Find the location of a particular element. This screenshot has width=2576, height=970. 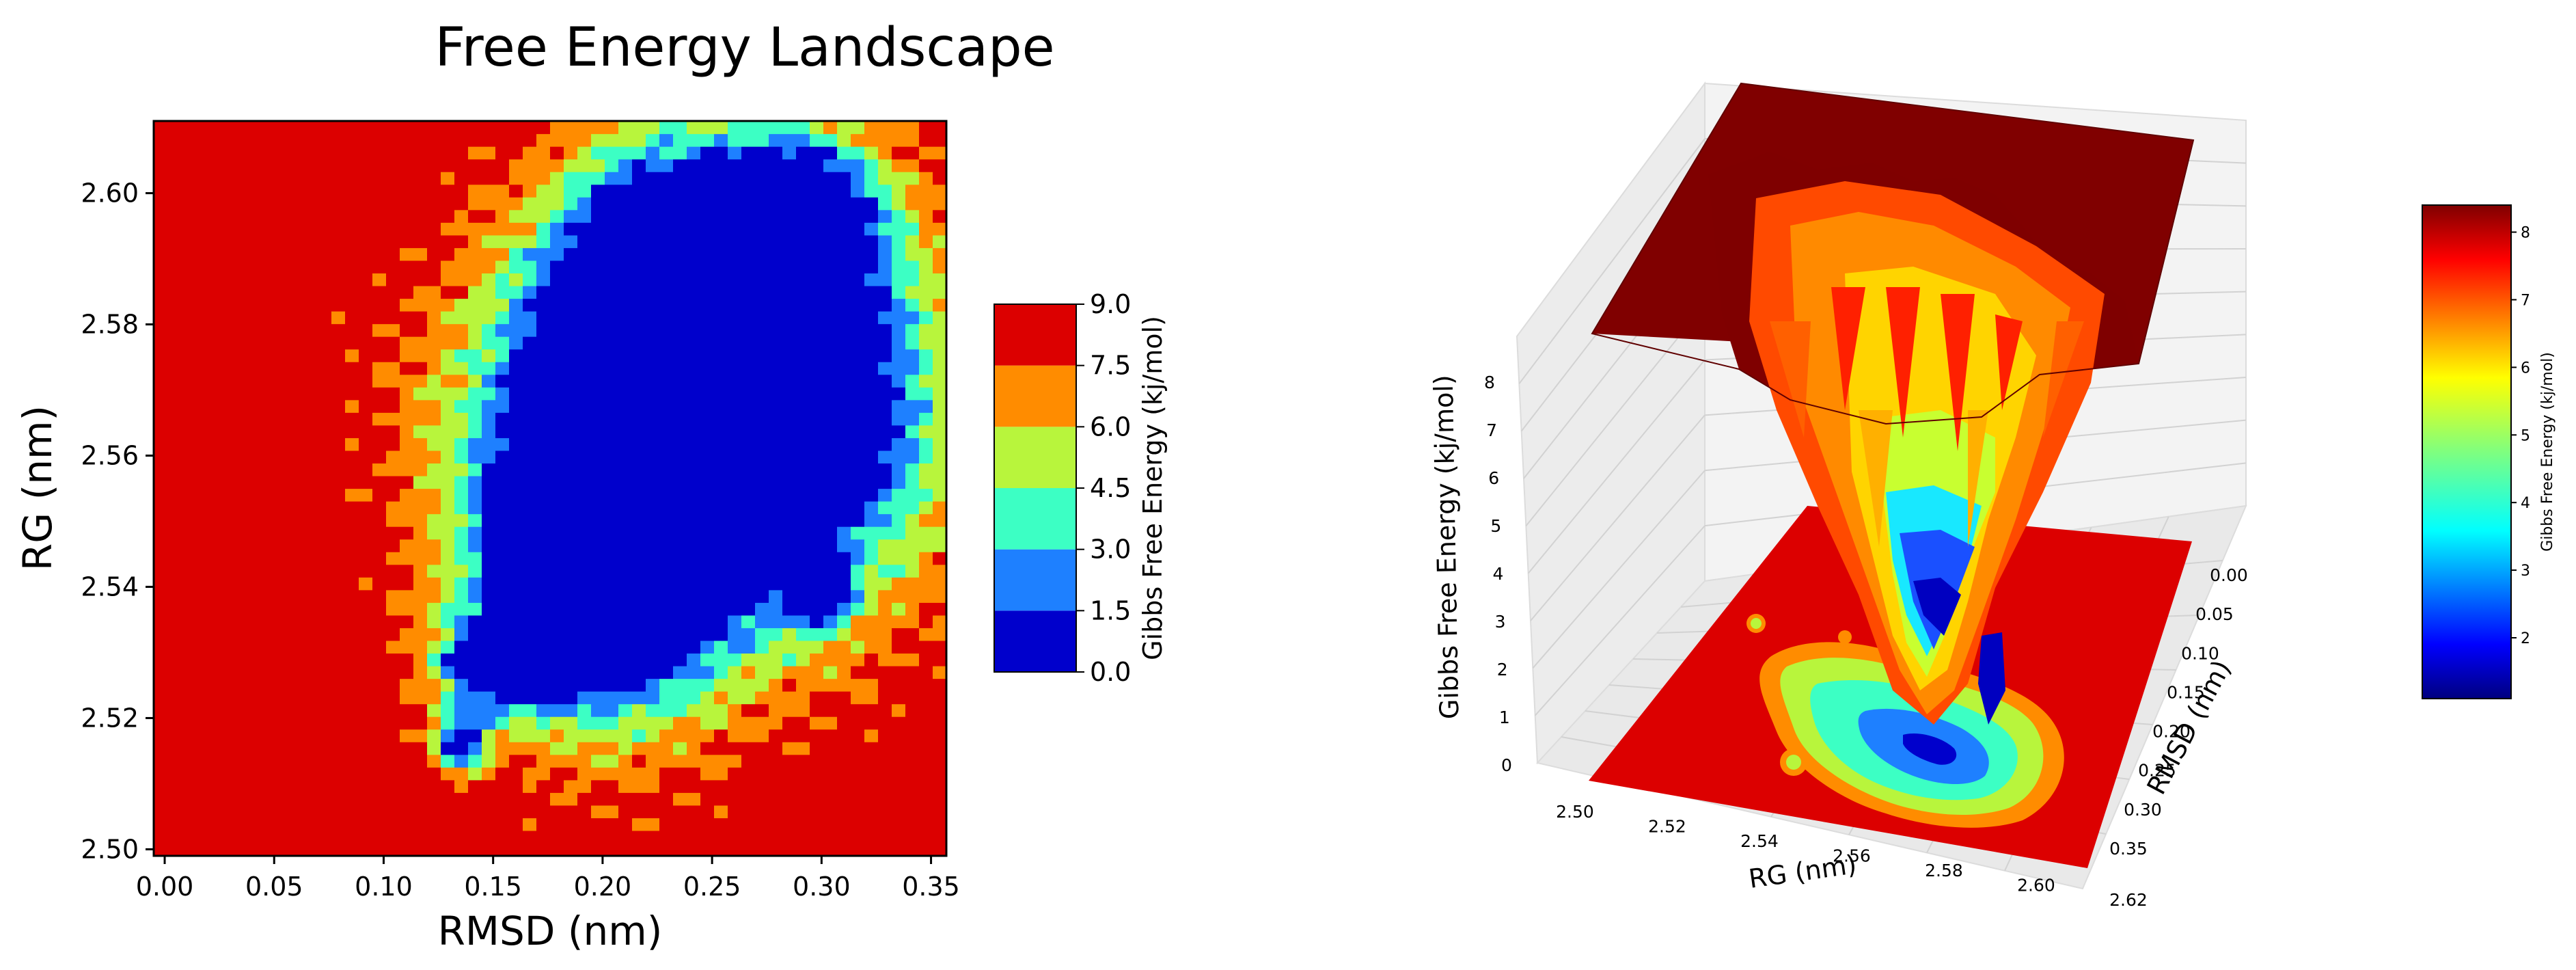

colorbar-tick-label: 4.5 is located at coordinates (1110, 488).